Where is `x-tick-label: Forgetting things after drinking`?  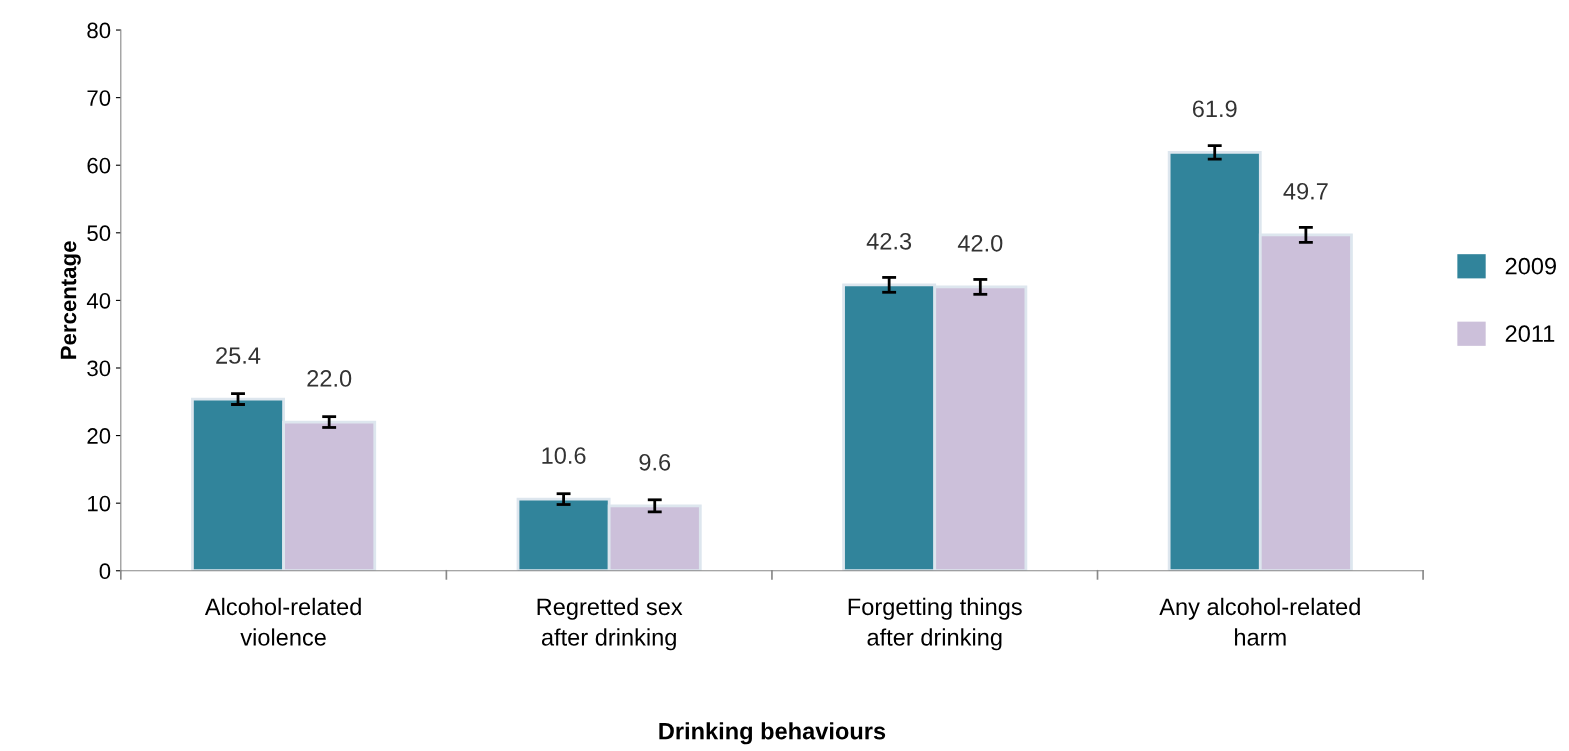
x-tick-label: Forgetting things after drinking is located at coordinates (935, 624).